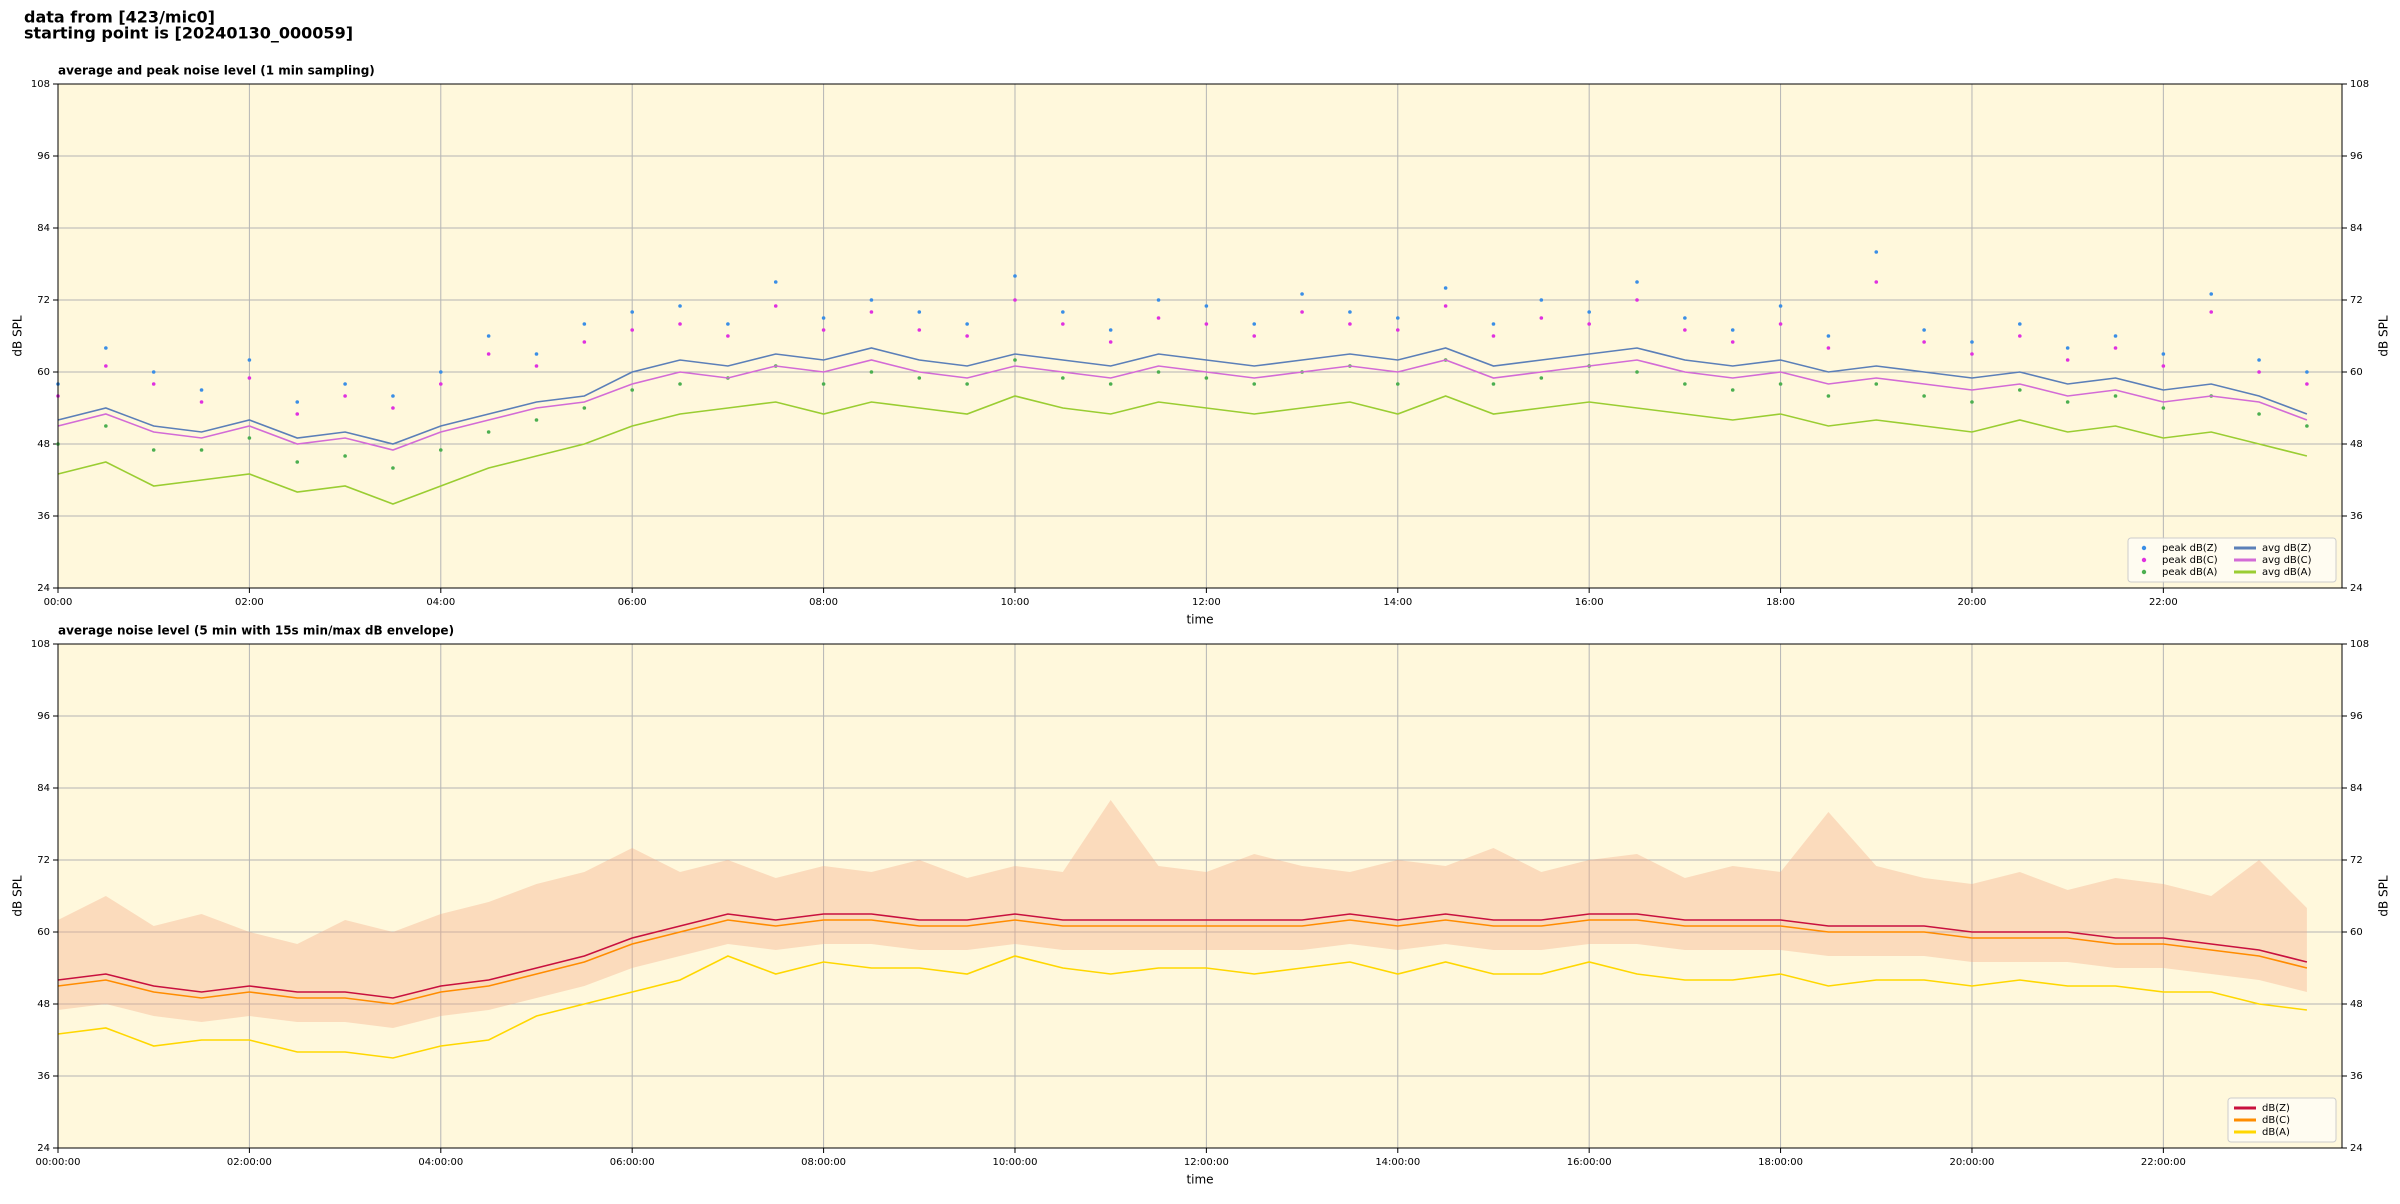 The image size is (2400, 1204). I want to click on x-tick-label: 02:00:00, so click(249, 1162).